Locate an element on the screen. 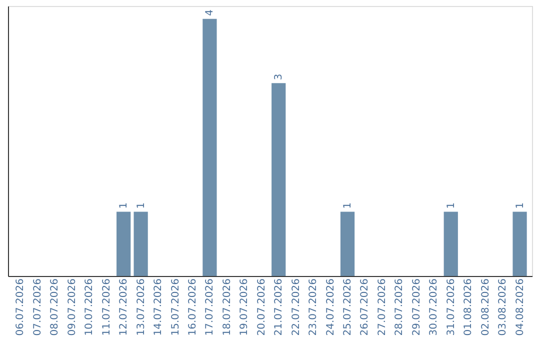 The height and width of the screenshot is (340, 540). x-tick-label: 19.07.2026 is located at coordinates (244, 307).